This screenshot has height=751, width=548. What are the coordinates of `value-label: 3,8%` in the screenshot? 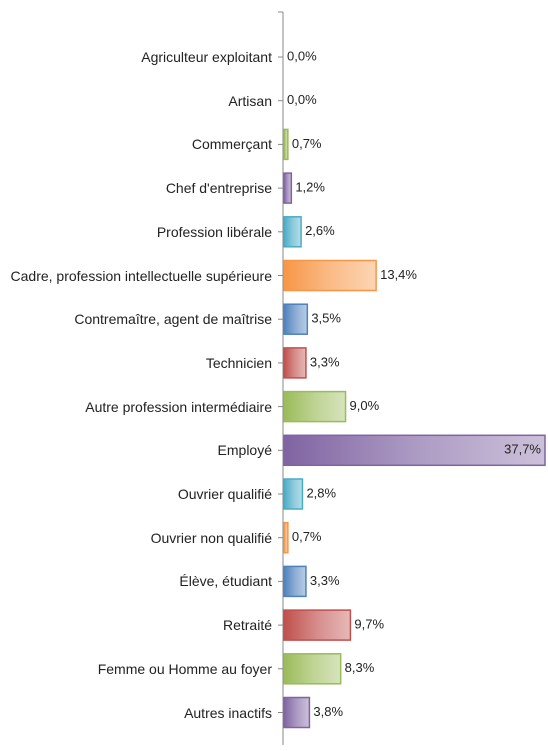 It's located at (328, 711).